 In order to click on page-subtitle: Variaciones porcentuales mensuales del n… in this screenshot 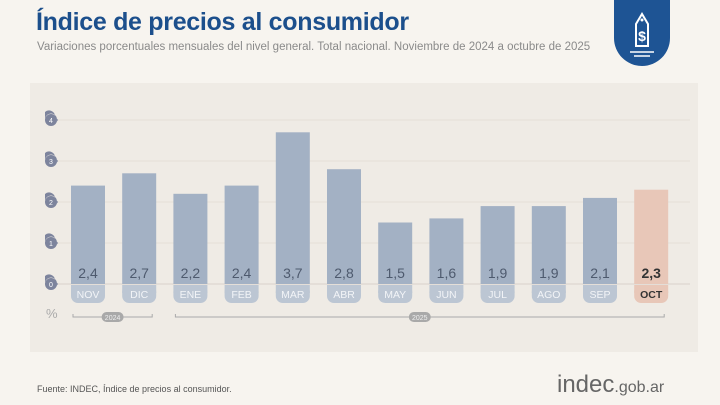, I will do `click(314, 47)`.